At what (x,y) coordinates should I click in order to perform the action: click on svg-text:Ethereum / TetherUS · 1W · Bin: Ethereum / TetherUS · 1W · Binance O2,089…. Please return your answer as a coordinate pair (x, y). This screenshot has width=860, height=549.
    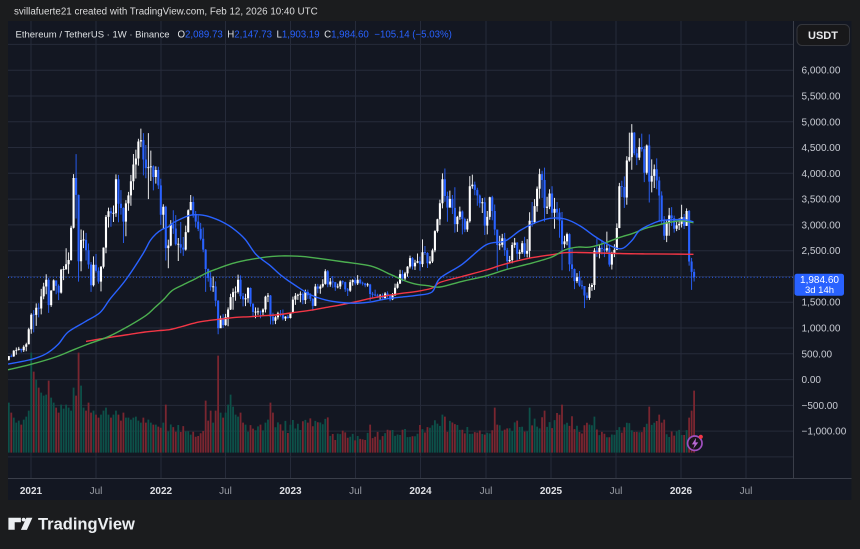
    Looking at the image, I should click on (234, 35).